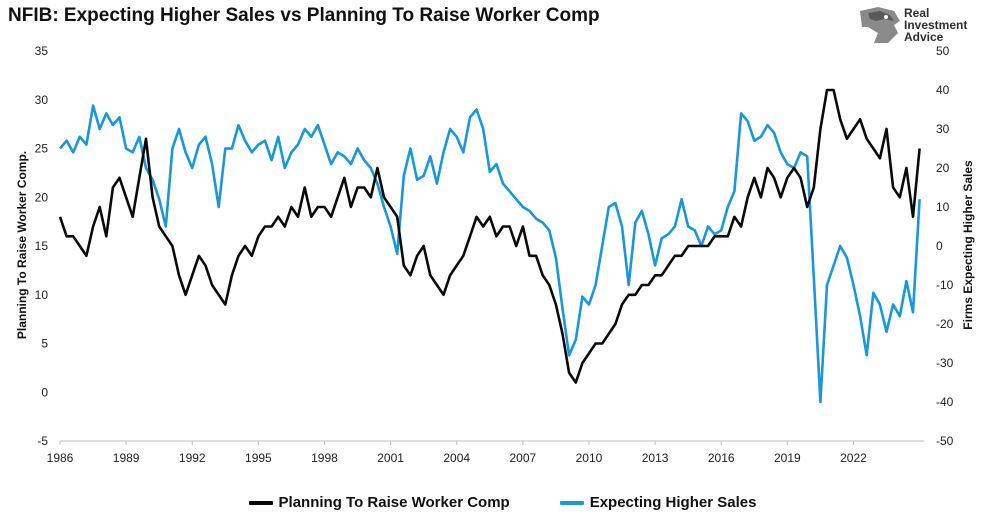 The height and width of the screenshot is (532, 1005). What do you see at coordinates (943, 207) in the screenshot?
I see `right-tick-label: 10` at bounding box center [943, 207].